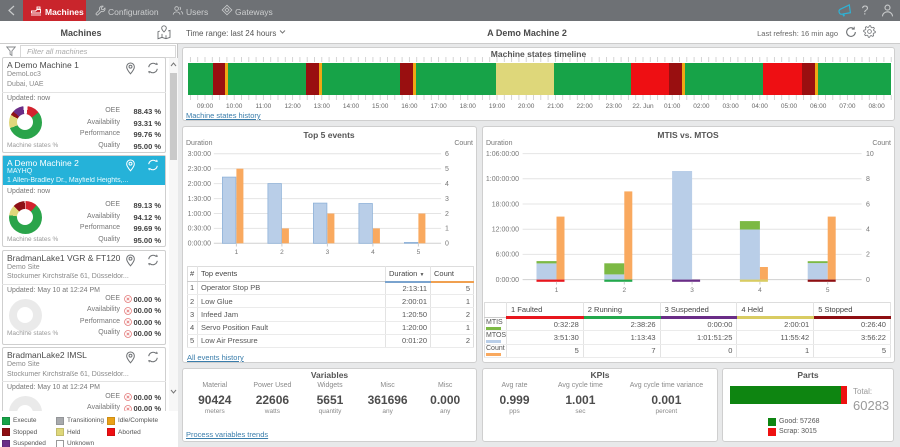 This screenshot has width=900, height=447. Describe the element at coordinates (329, 135) in the screenshot. I see `svg-text: Top 5 events` at that location.